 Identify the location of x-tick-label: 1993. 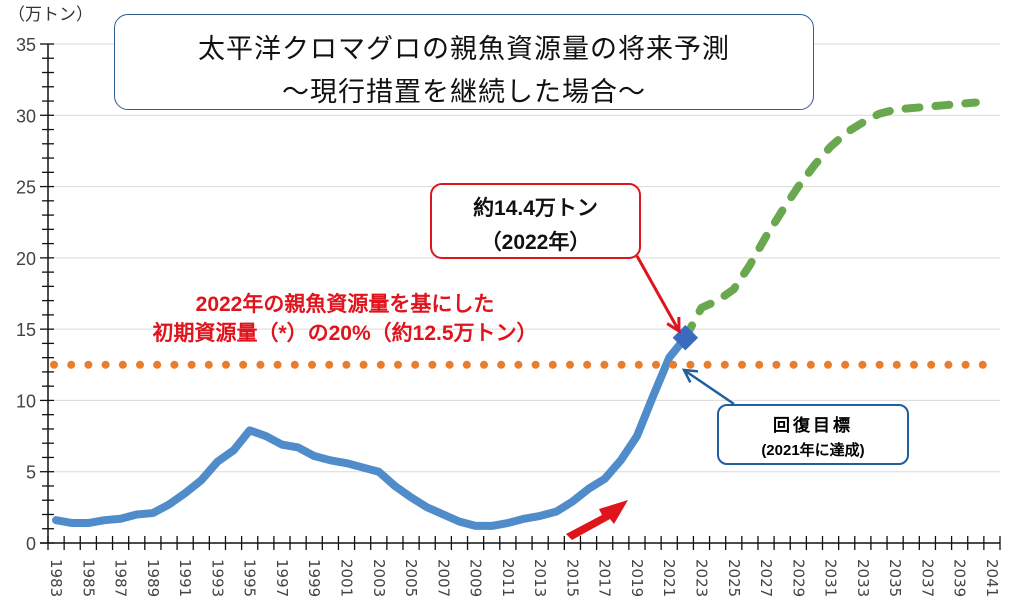
(217, 578).